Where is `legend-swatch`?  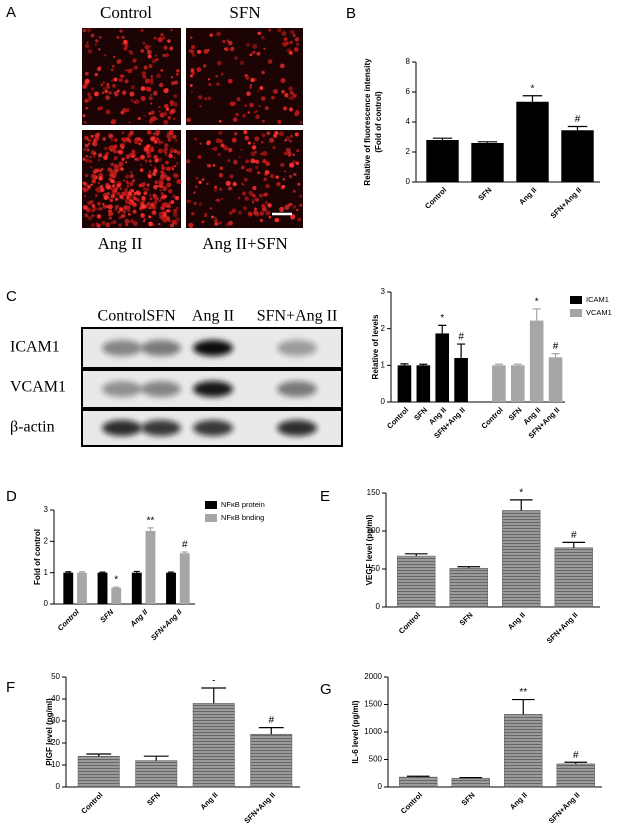
legend-swatch is located at coordinates (576, 300).